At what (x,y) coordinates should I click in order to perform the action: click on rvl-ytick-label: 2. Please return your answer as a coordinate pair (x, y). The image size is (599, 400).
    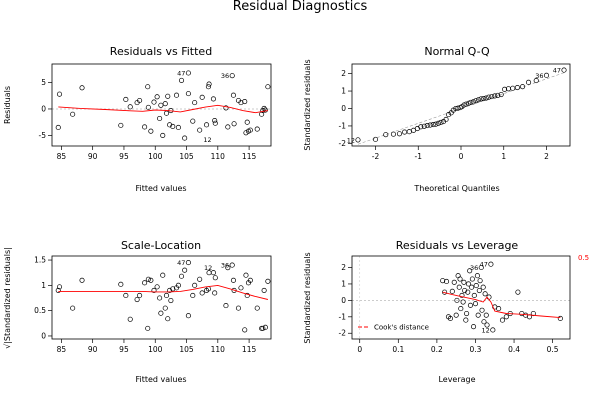
    Looking at the image, I should click on (343, 267).